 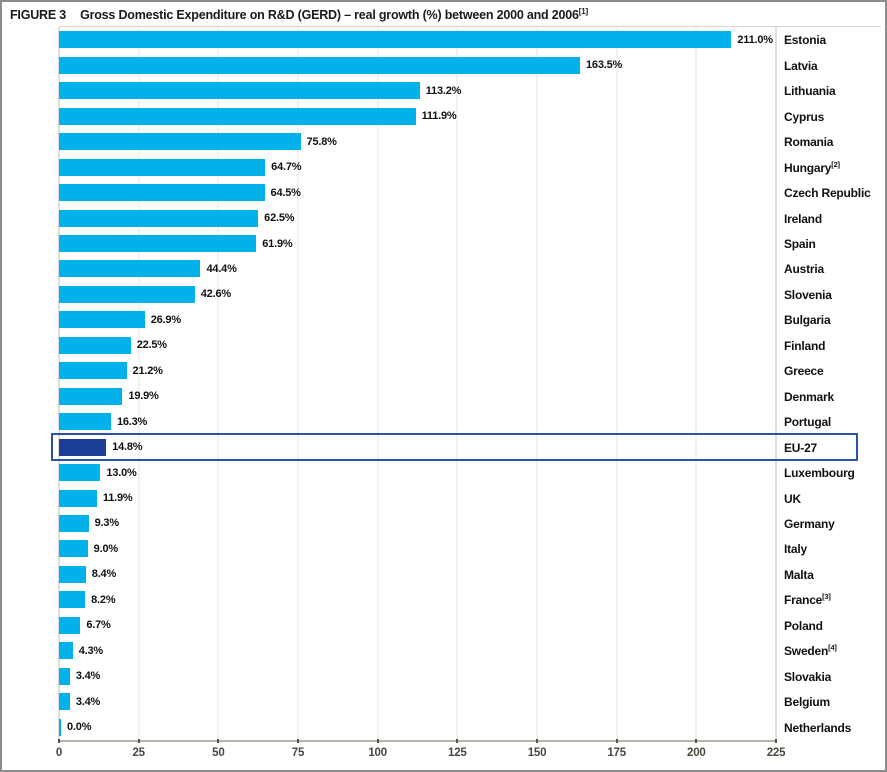 I want to click on chart-row: 111.9% Cyprus, so click(x=470, y=116).